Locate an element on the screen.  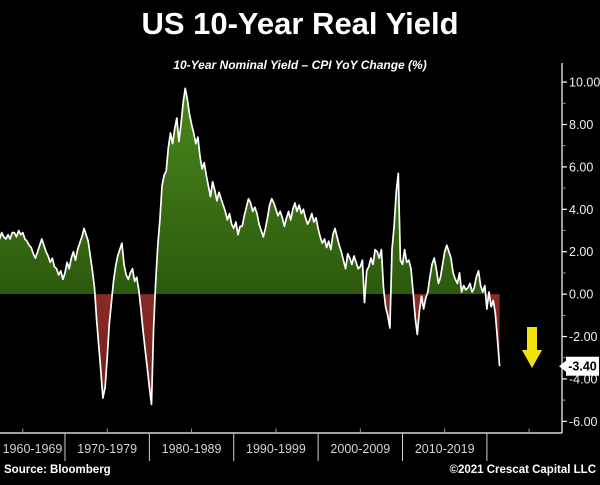
y-tick-label: 8.00 is located at coordinates (581, 125).